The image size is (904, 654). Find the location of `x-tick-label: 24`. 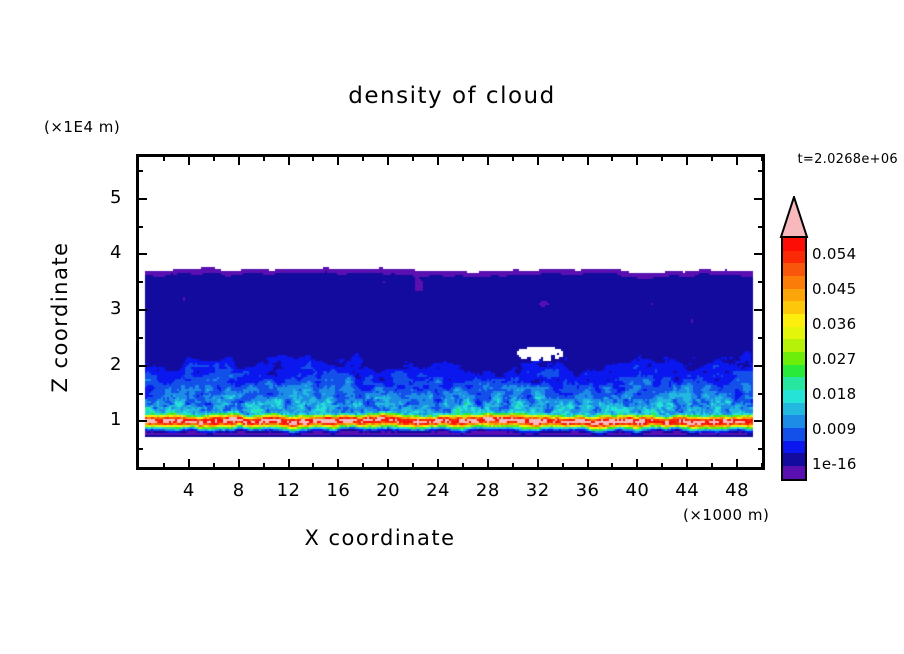

x-tick-label: 24 is located at coordinates (438, 490).